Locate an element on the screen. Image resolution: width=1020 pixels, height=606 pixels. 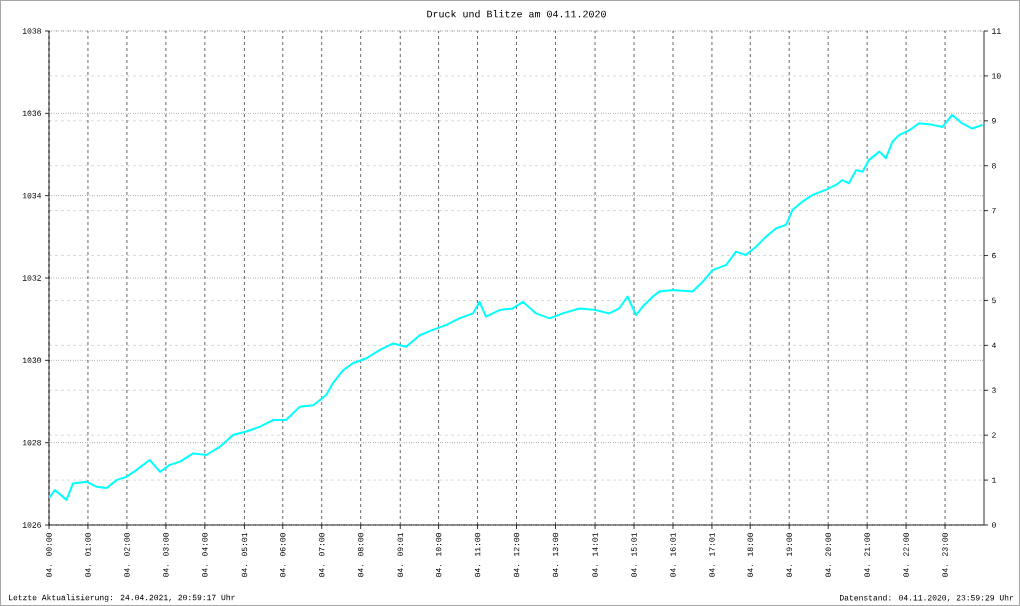
x-tick-label: 04. 19:00 is located at coordinates (789, 555).